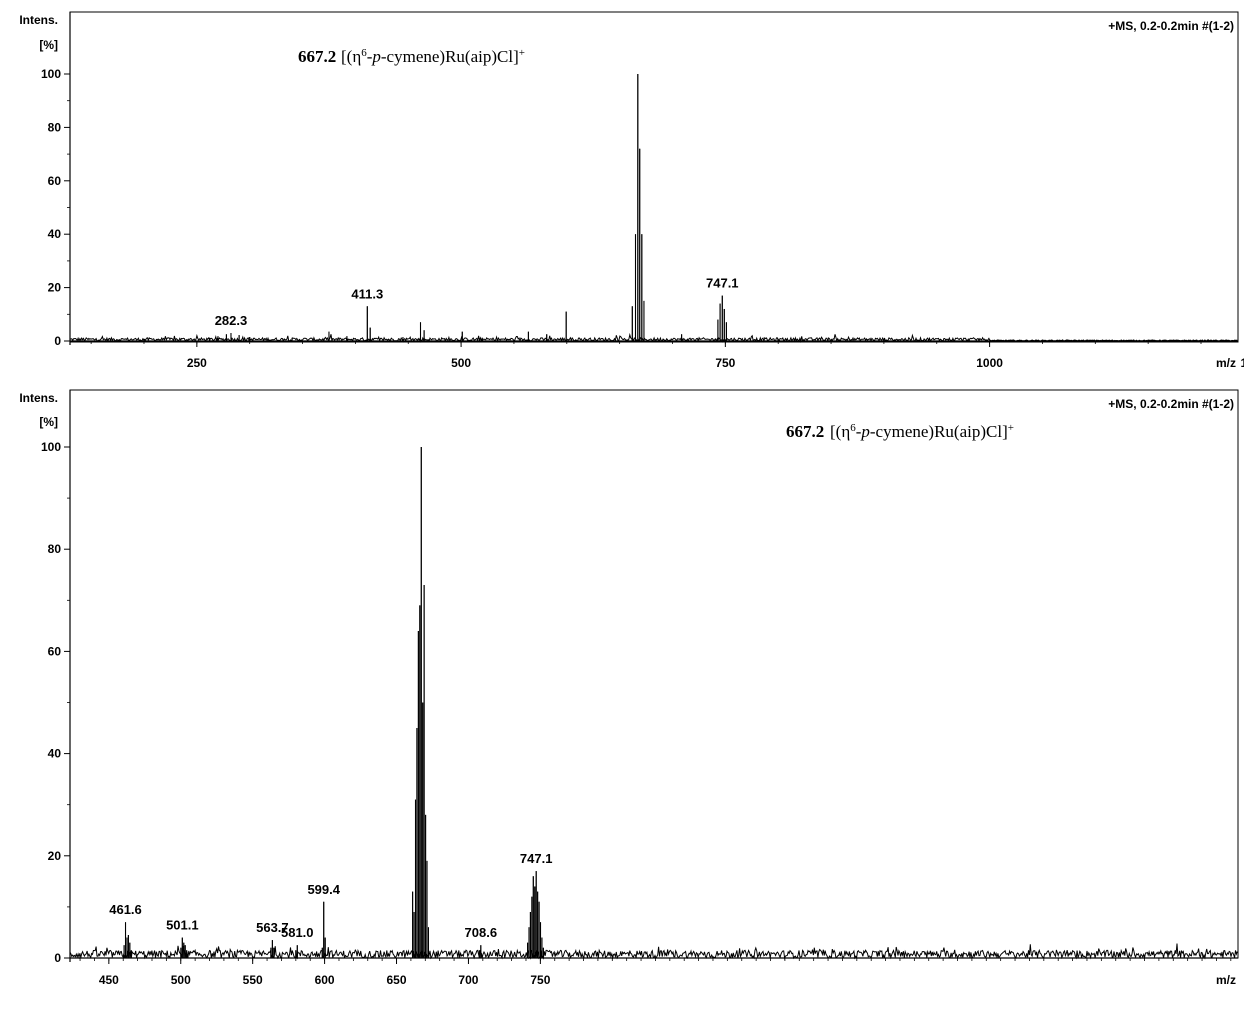 This screenshot has height=1022, width=1244. I want to click on x-tick-label: 250, so click(197, 363).